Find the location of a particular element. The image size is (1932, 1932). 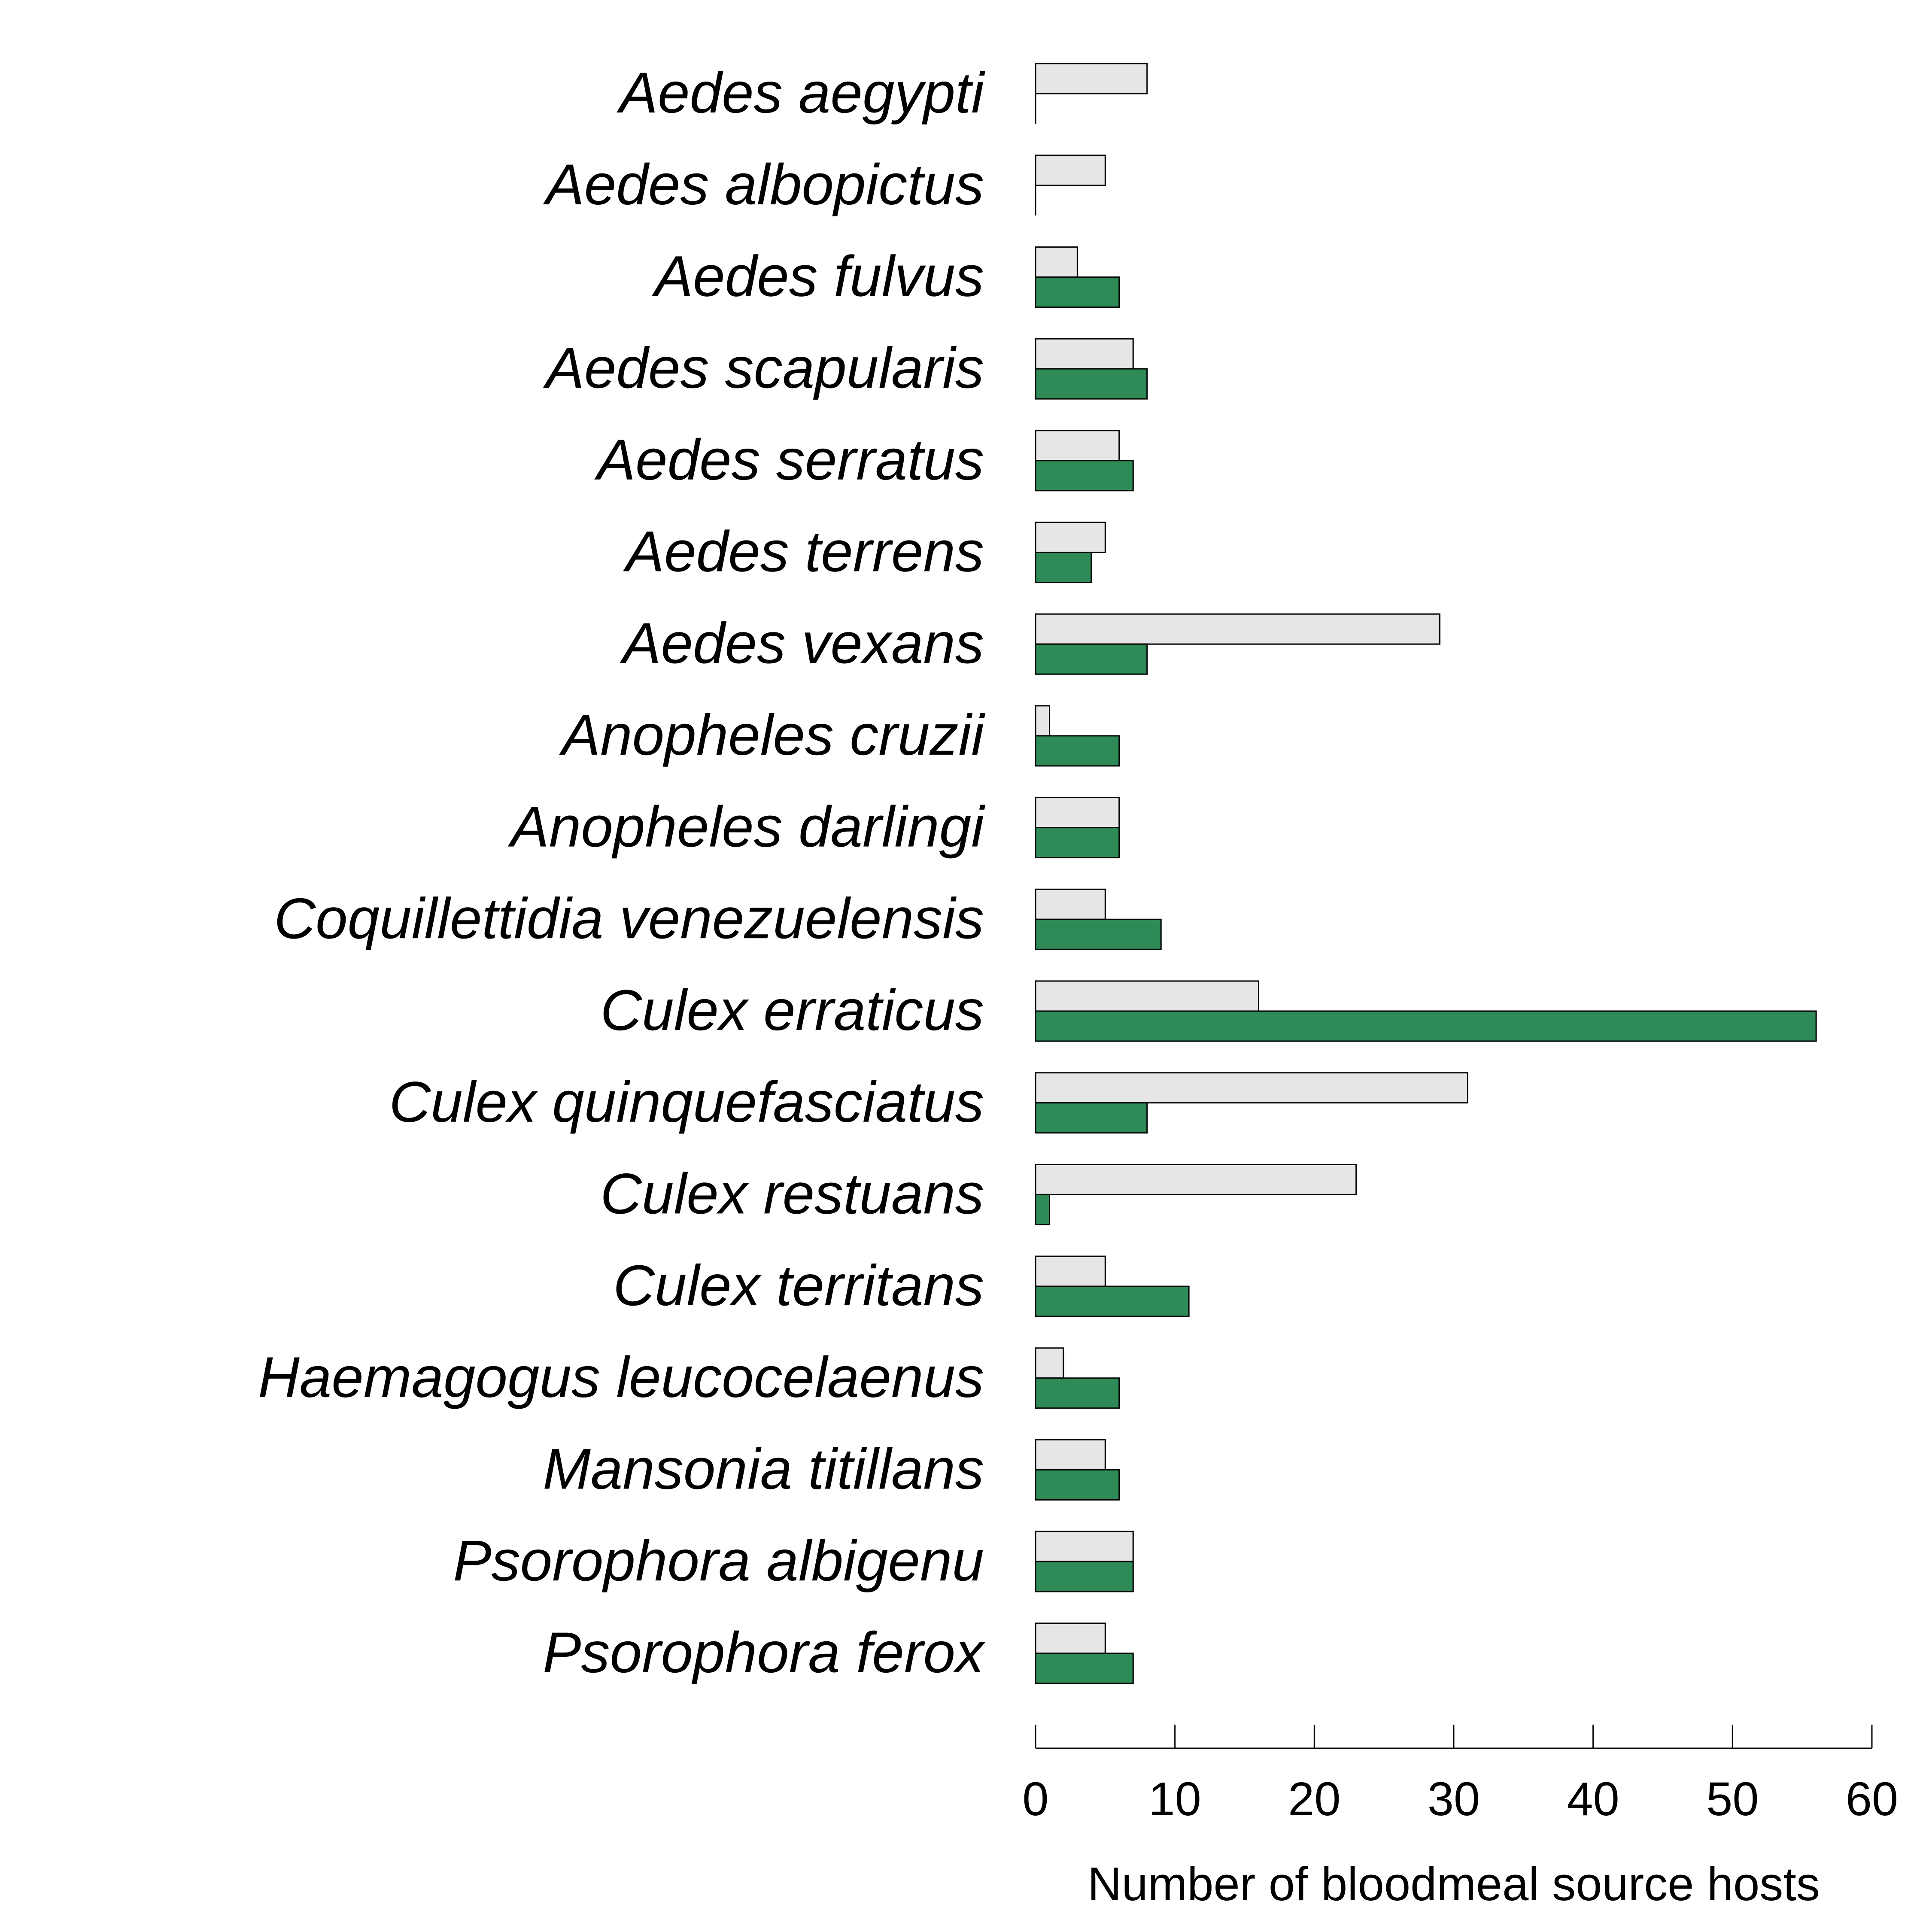

category-label-10: Culex erraticus is located at coordinates (792, 1010).